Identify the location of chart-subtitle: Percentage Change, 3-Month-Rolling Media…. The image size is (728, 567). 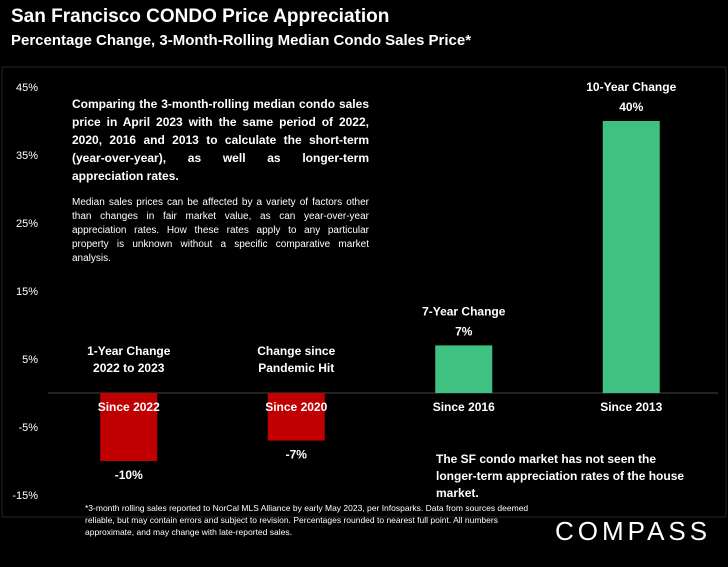
(241, 40).